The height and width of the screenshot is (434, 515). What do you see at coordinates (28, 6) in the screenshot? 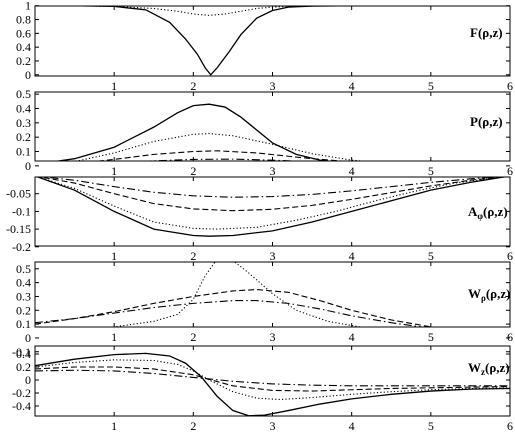
I see `y-tick-label: 1` at bounding box center [28, 6].